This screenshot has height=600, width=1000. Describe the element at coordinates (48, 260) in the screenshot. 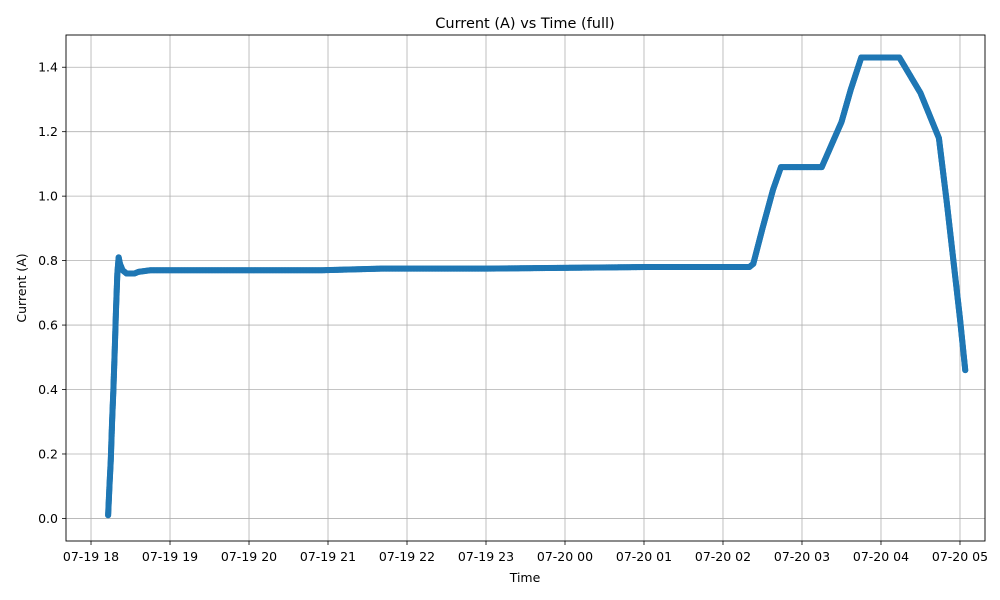

I see `y-tick-label: 0.8` at that location.